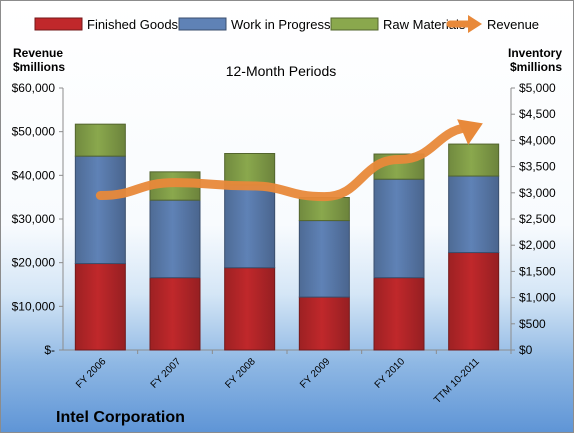 This screenshot has height=433, width=574. I want to click on left-tick-label: $-, so click(49, 350).